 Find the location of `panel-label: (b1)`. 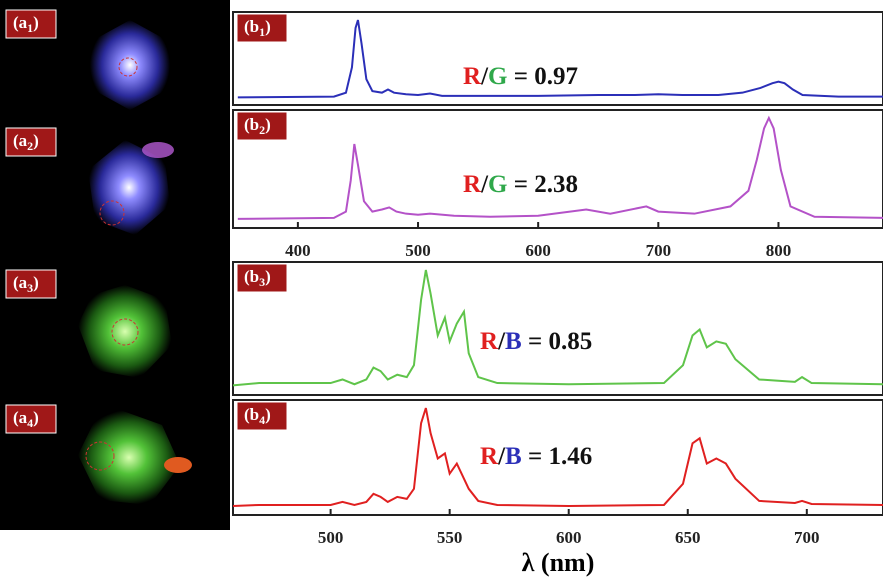

panel-label: (b1) is located at coordinates (257, 28).